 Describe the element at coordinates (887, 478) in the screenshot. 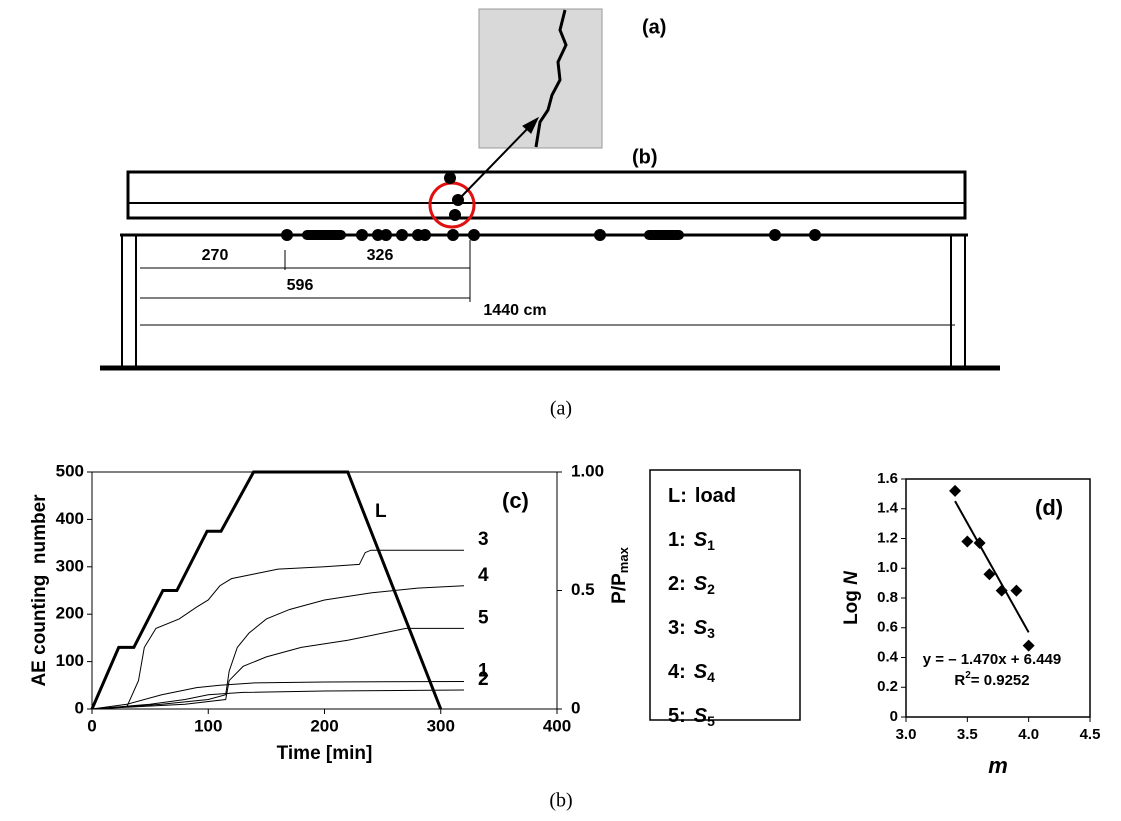

I see `y-tick-label: 1.6` at that location.